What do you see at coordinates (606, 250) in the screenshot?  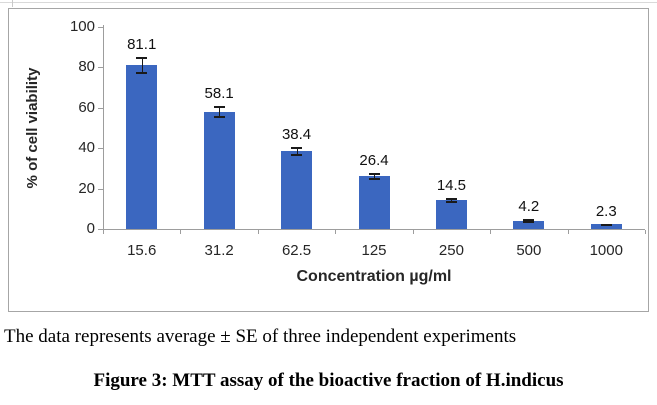 I see `x-tick-label: 1000` at bounding box center [606, 250].